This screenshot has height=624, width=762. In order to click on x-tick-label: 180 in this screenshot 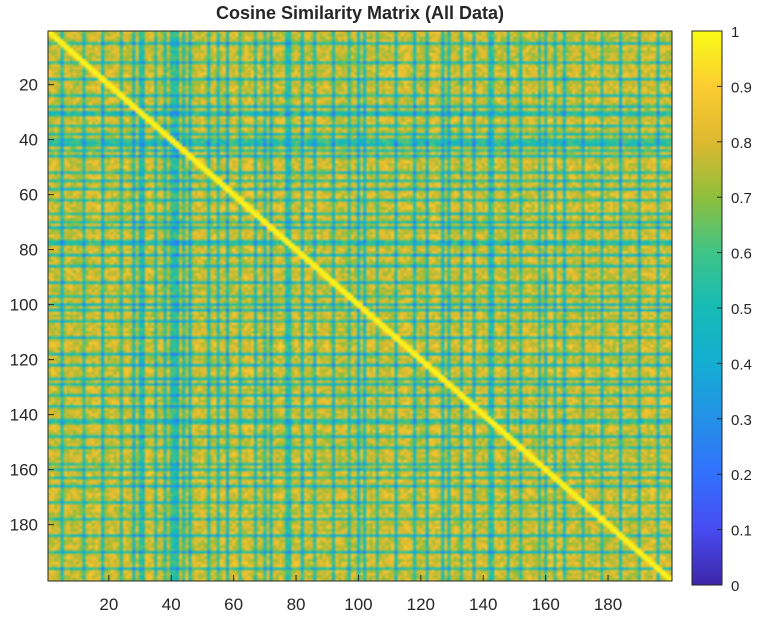, I will do `click(608, 604)`.